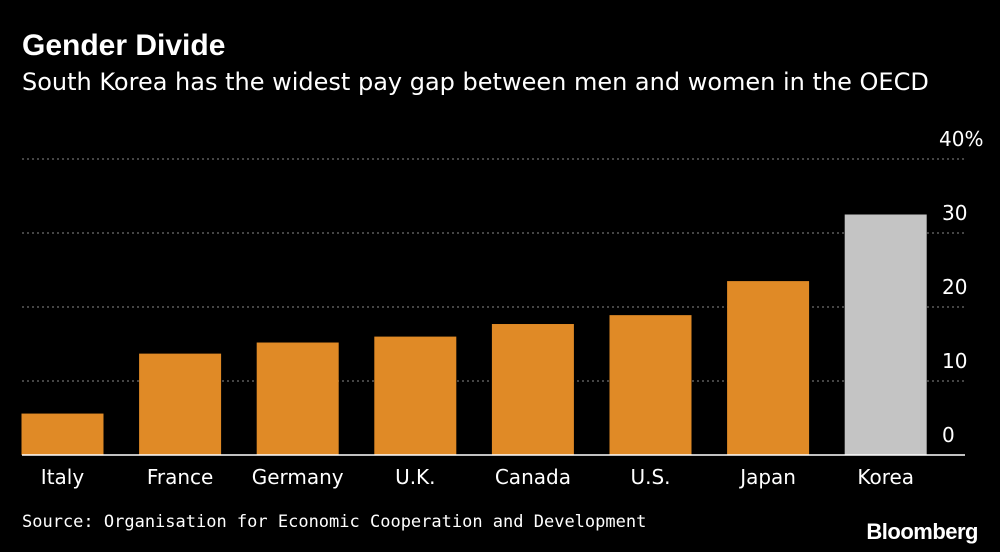 This screenshot has height=552, width=1000. I want to click on y-tick-label: 20, so click(954, 287).